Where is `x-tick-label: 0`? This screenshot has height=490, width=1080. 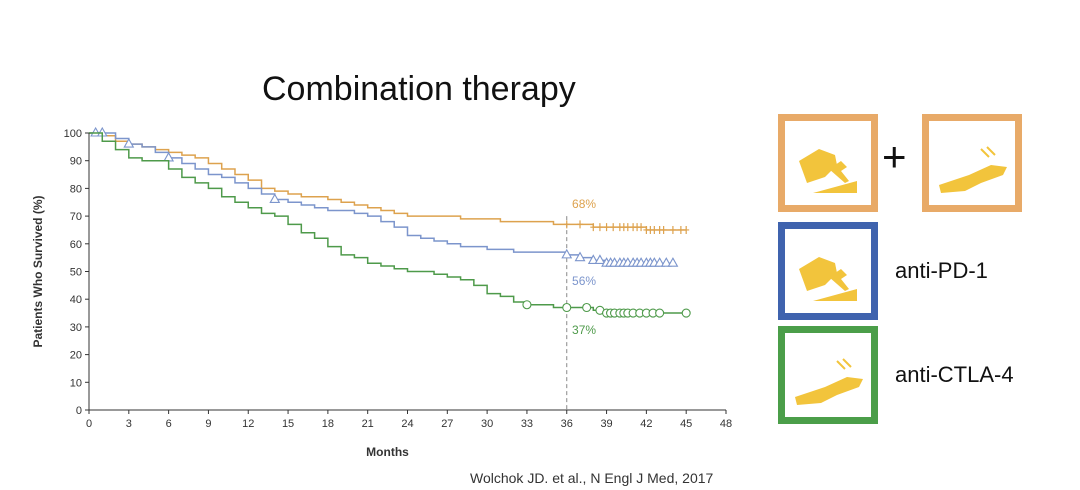
x-tick-label: 0 is located at coordinates (89, 424).